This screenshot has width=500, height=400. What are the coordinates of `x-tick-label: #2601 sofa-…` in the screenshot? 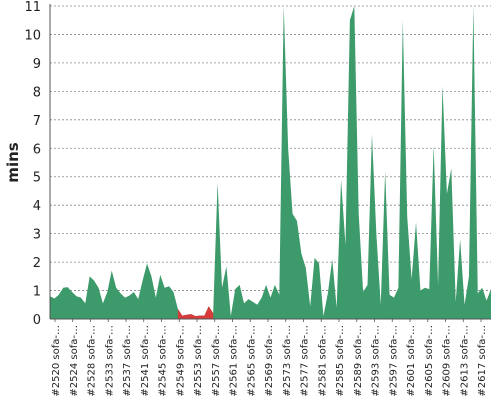 It's located at (411, 361).